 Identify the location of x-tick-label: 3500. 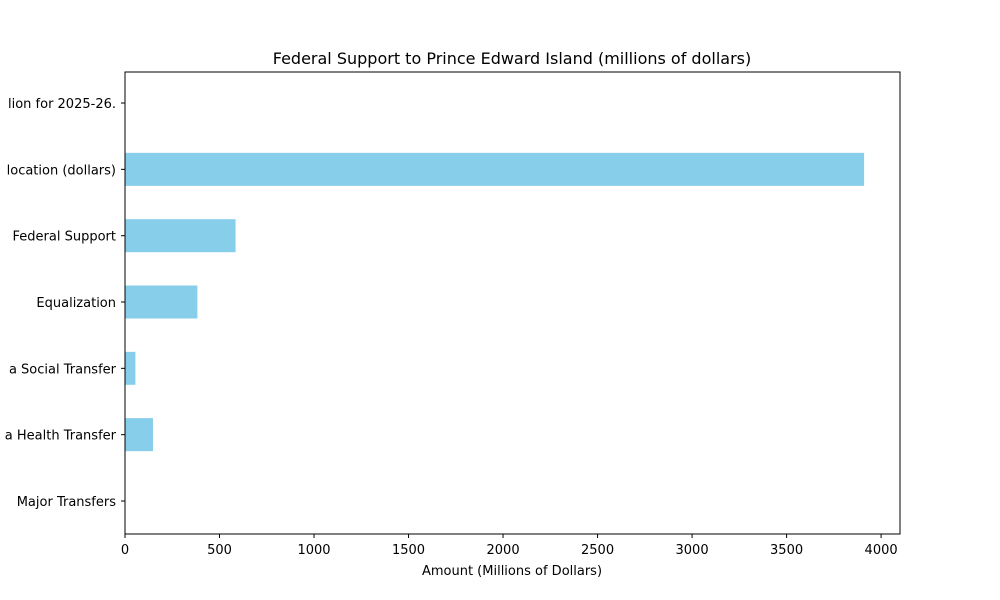
(786, 550).